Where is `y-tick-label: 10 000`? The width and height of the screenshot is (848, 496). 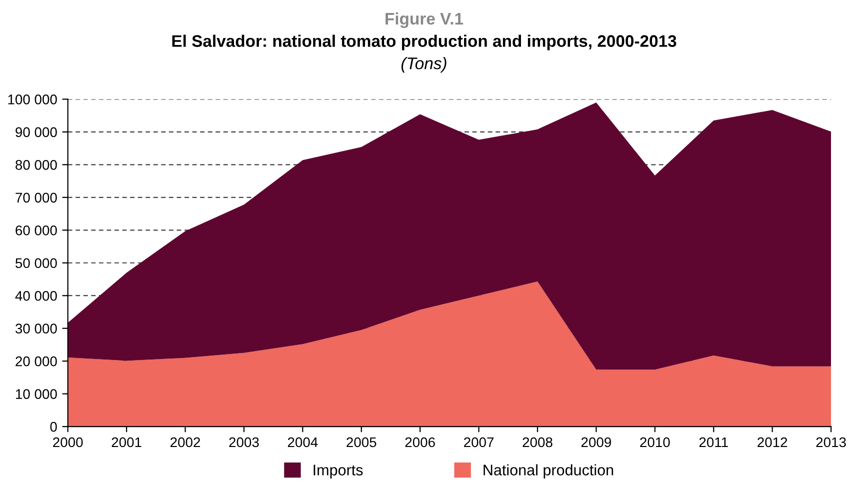
y-tick-label: 10 000 is located at coordinates (36, 394).